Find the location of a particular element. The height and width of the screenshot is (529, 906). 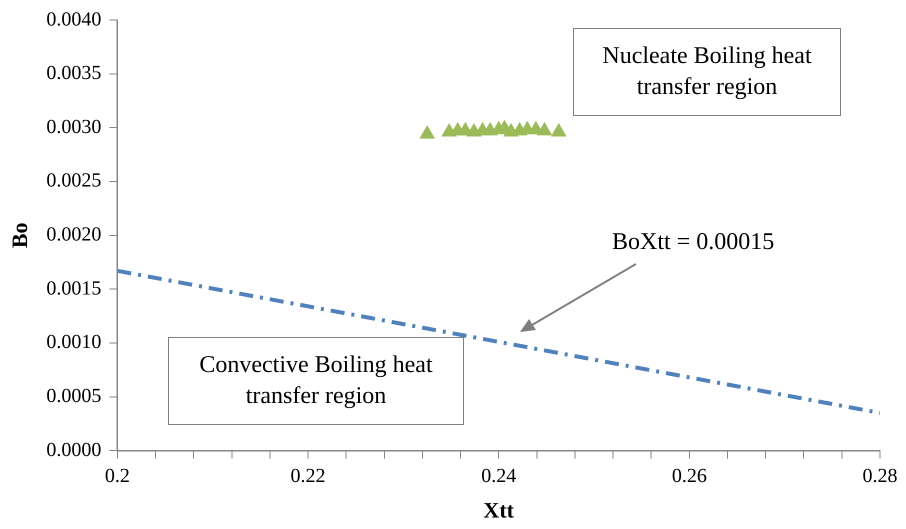

x-tick-label: 0.24 is located at coordinates (498, 475).